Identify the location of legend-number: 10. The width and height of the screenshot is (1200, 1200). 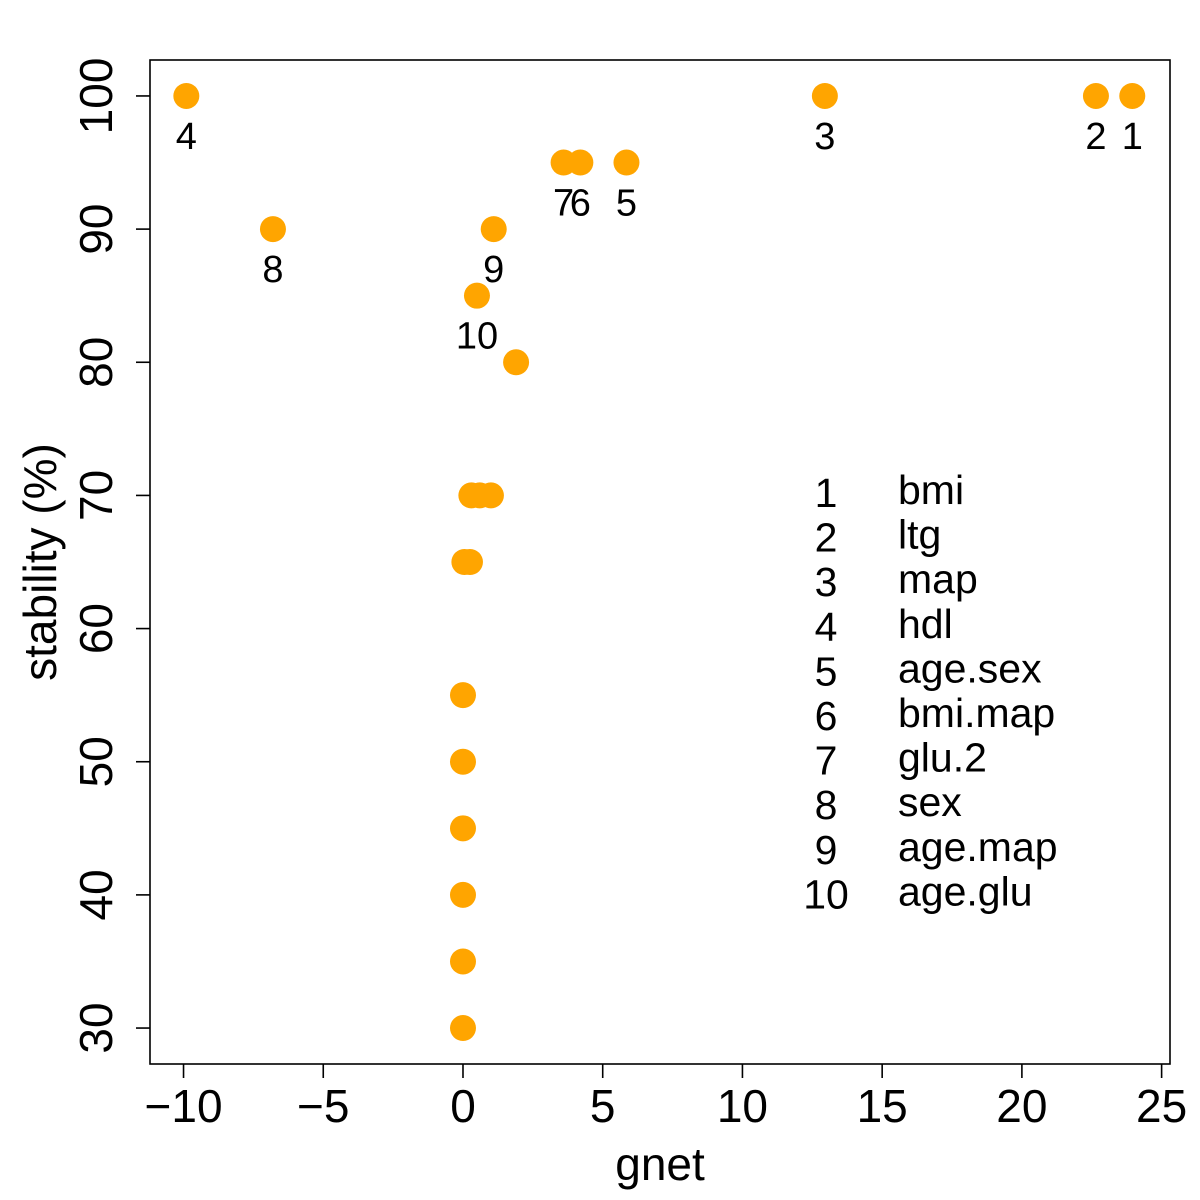
(826, 894).